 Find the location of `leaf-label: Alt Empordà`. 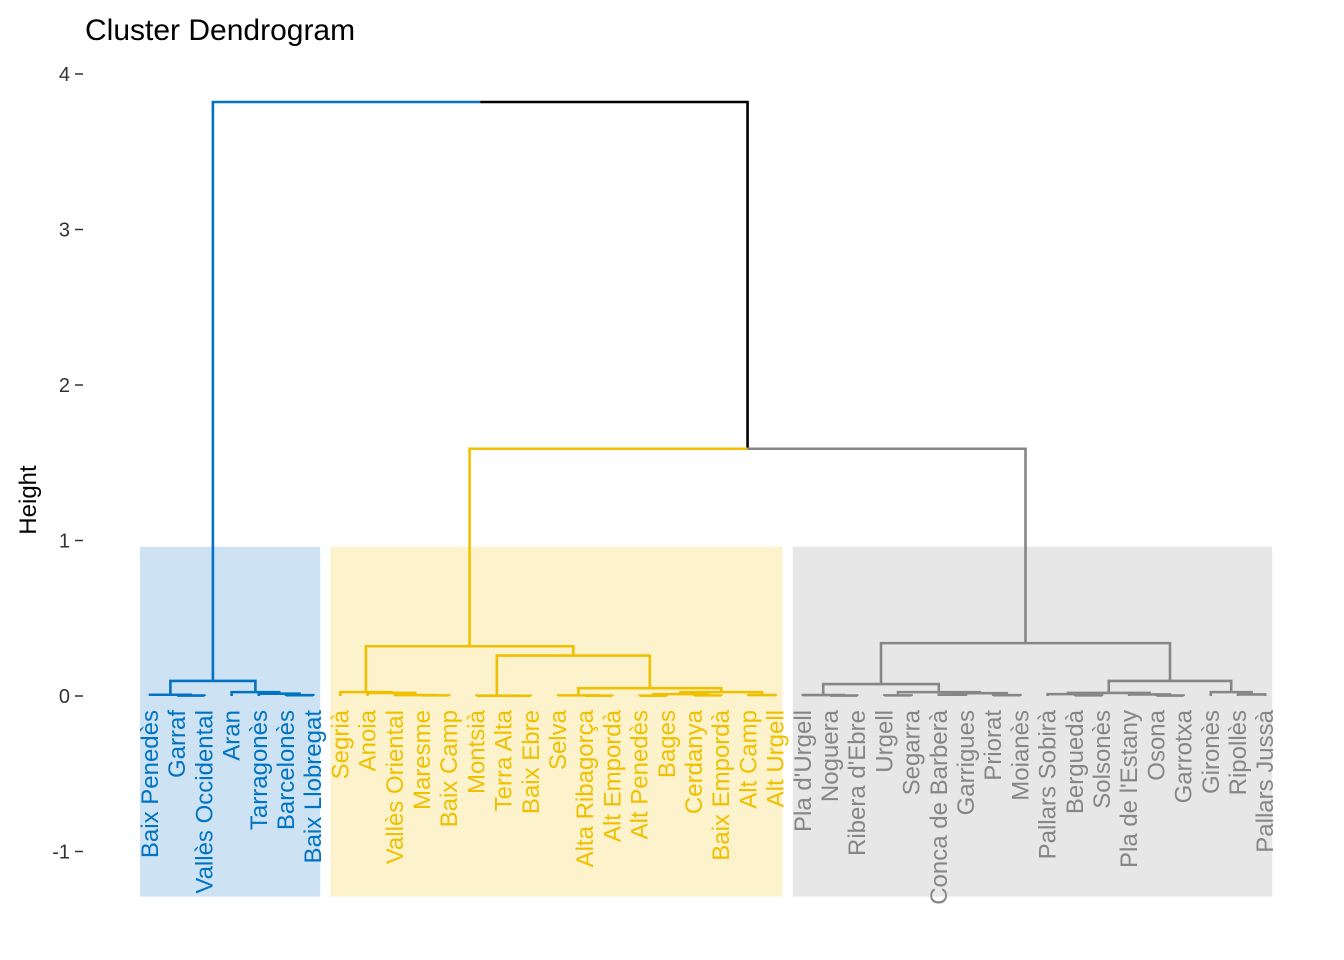

leaf-label: Alt Empordà is located at coordinates (612, 775).